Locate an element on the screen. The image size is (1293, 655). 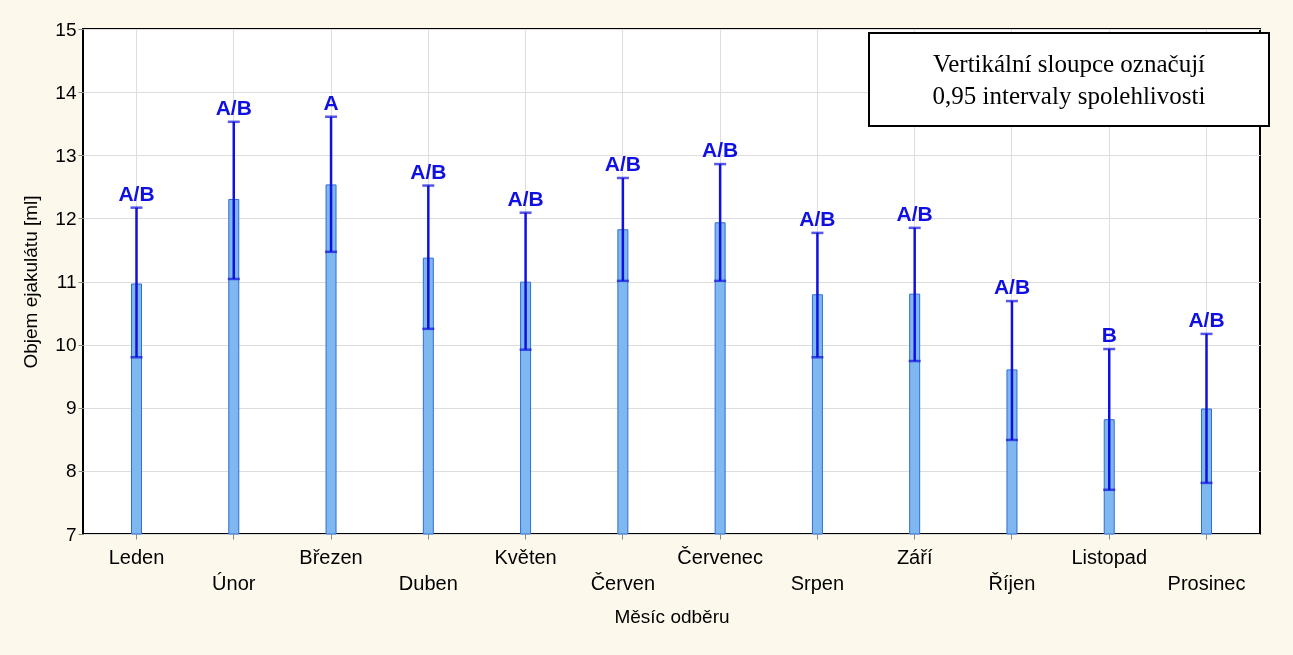
y-tick-label: 8 is located at coordinates (71, 471).